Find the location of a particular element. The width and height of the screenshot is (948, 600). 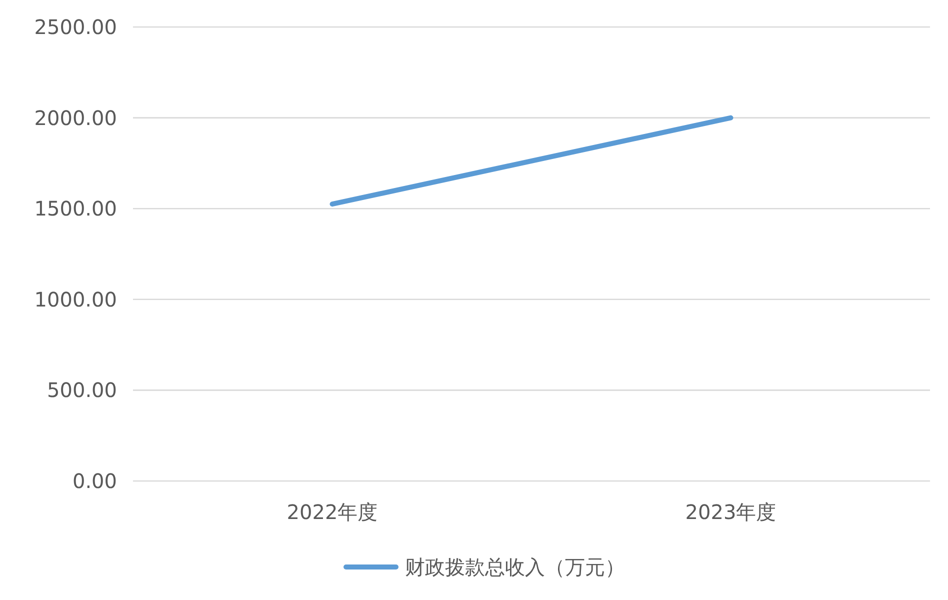

x-tick-label: 2022年度 is located at coordinates (332, 512).